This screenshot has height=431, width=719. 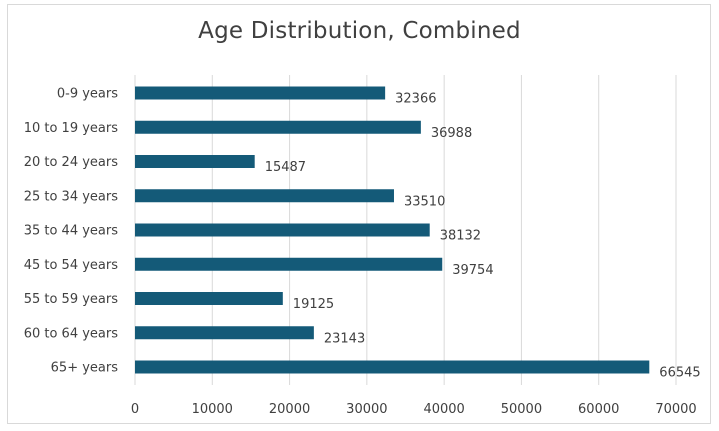 I want to click on data-label-0: 32366, so click(x=415, y=99).